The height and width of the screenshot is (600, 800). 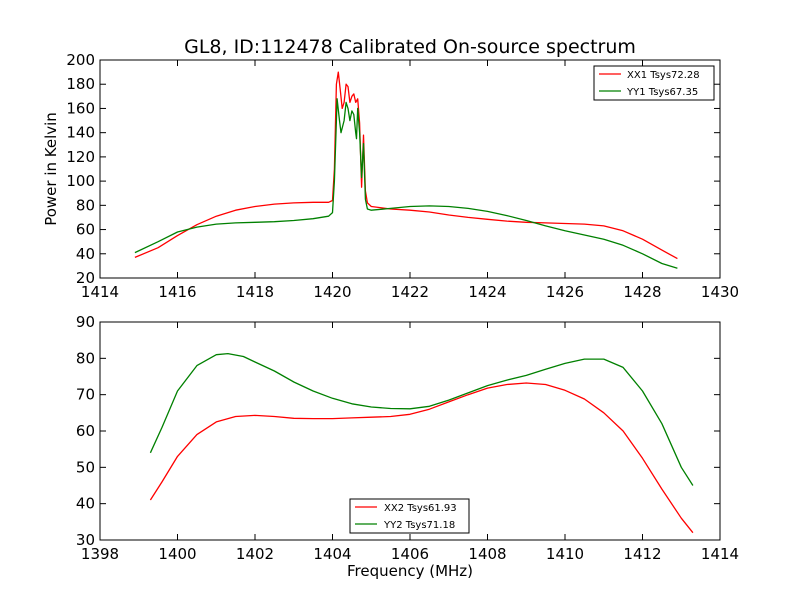 I want to click on top-y-tick-label: 100, so click(x=80, y=181).